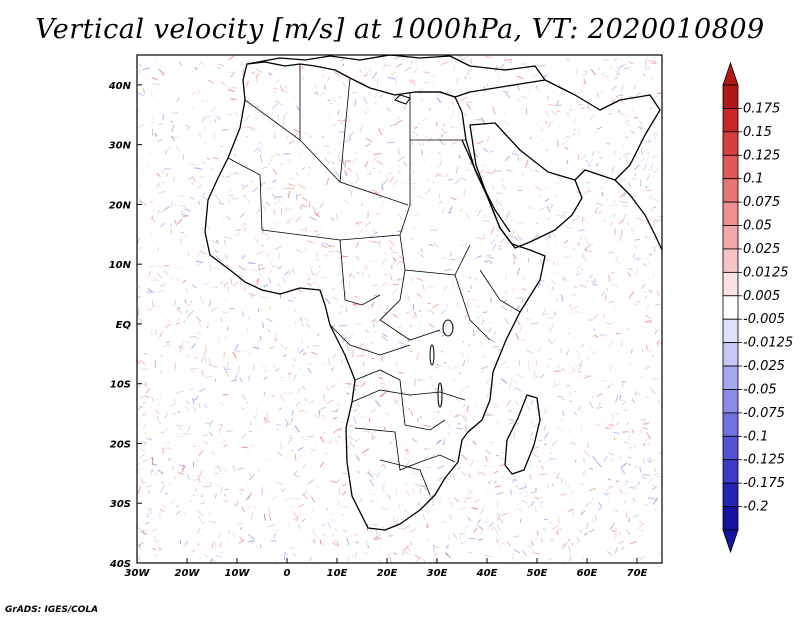 The width and height of the screenshot is (800, 618). What do you see at coordinates (52, 610) in the screenshot?
I see `credit-text: GrADS: IGES/COLA` at bounding box center [52, 610].